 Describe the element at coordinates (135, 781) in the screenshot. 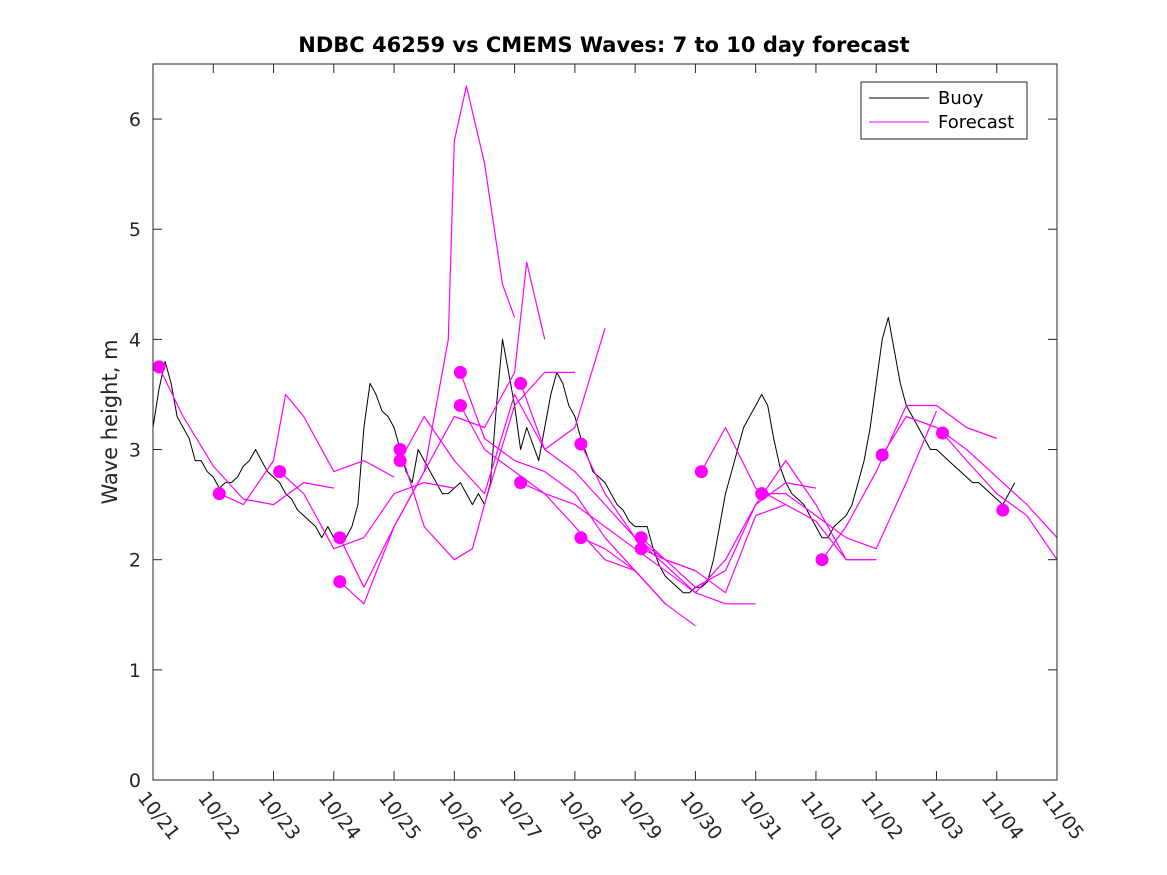

I see `y-tick-label: 0` at that location.